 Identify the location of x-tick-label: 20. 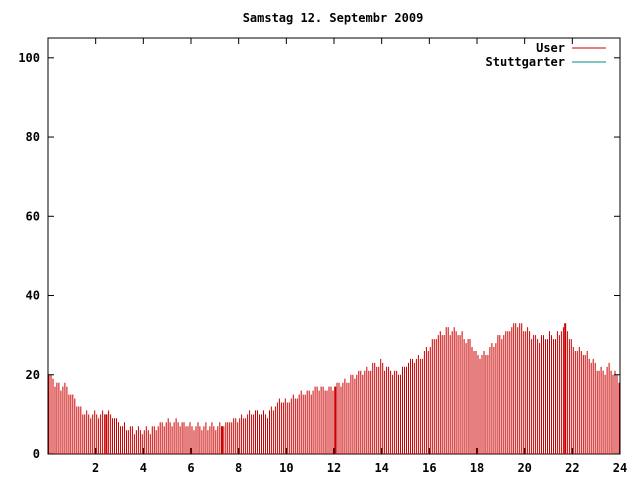
(524, 468).